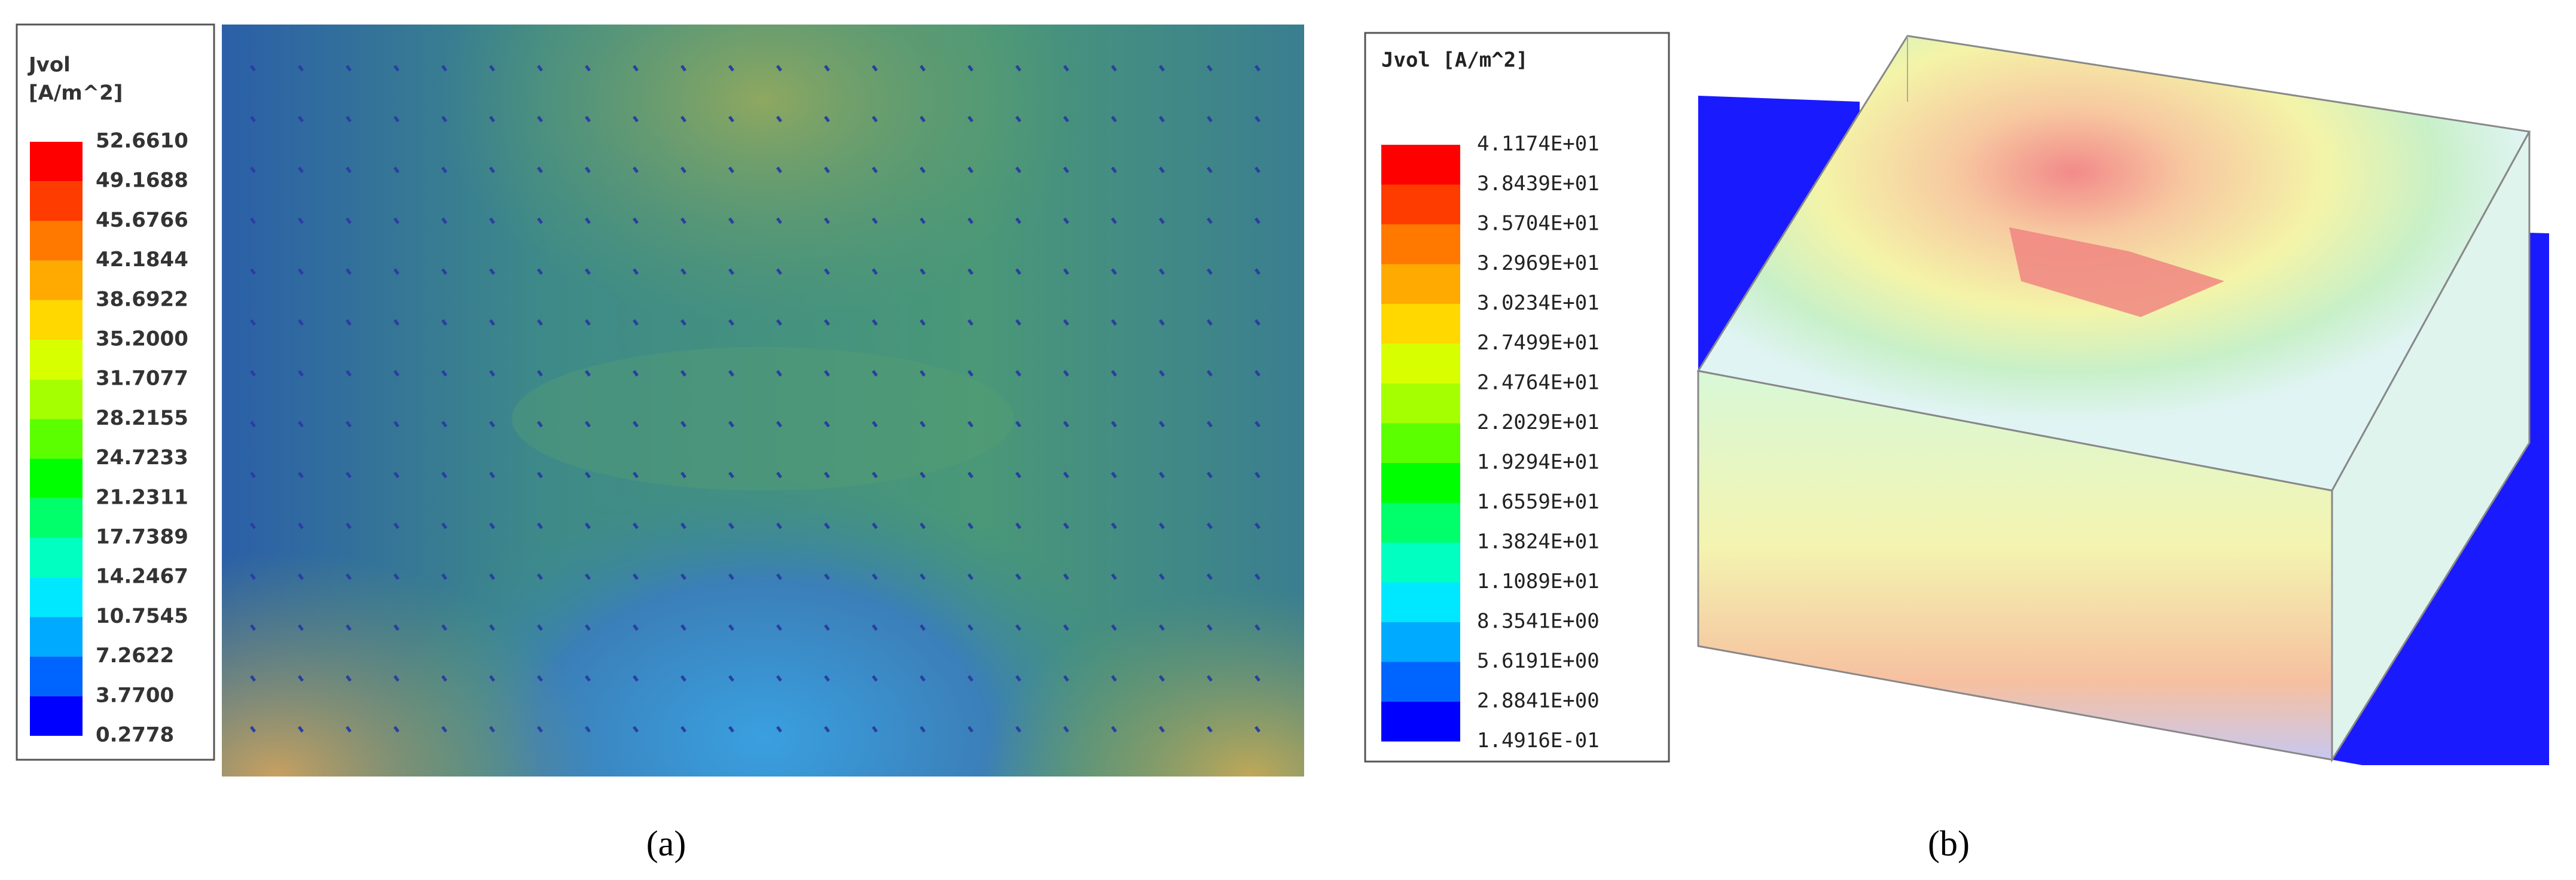 This screenshot has width=2576, height=880. Describe the element at coordinates (666, 843) in the screenshot. I see `caption: (a)` at that location.